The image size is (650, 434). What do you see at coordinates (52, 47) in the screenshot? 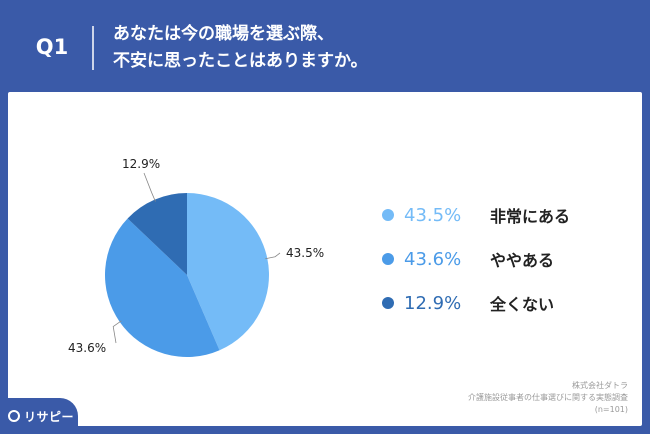
I see `question-number: Q1` at bounding box center [52, 47].